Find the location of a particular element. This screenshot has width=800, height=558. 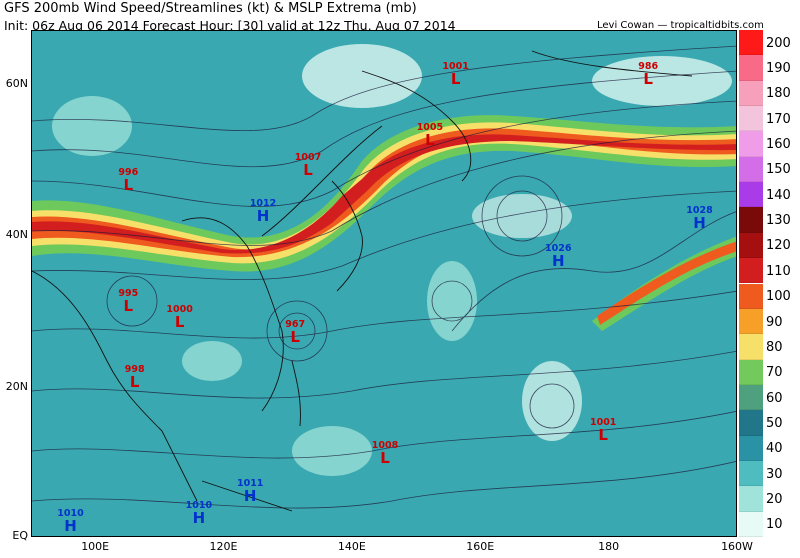

colorbar-label: 10 is located at coordinates (774, 525).